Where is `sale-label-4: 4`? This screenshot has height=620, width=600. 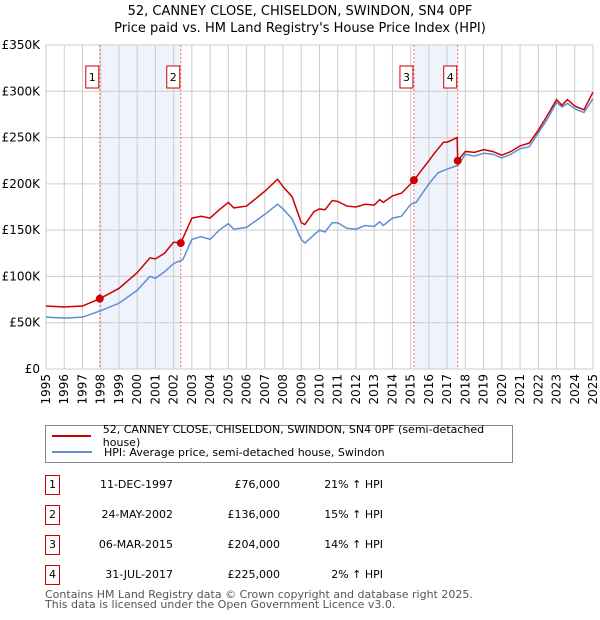 sale-label-4: 4 is located at coordinates (450, 77).